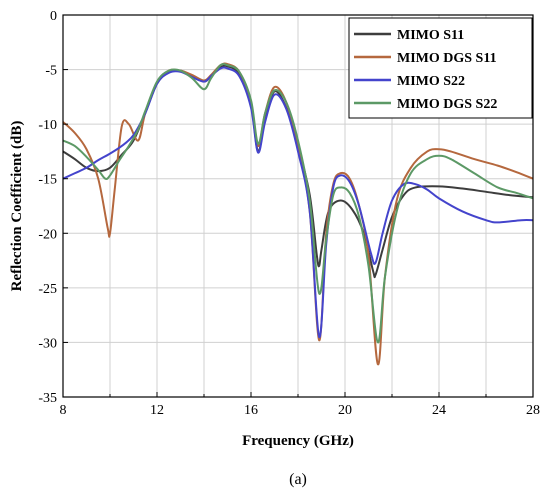 This screenshot has width=550, height=494. Describe the element at coordinates (533, 410) in the screenshot. I see `x-tick-label: 28` at that location.